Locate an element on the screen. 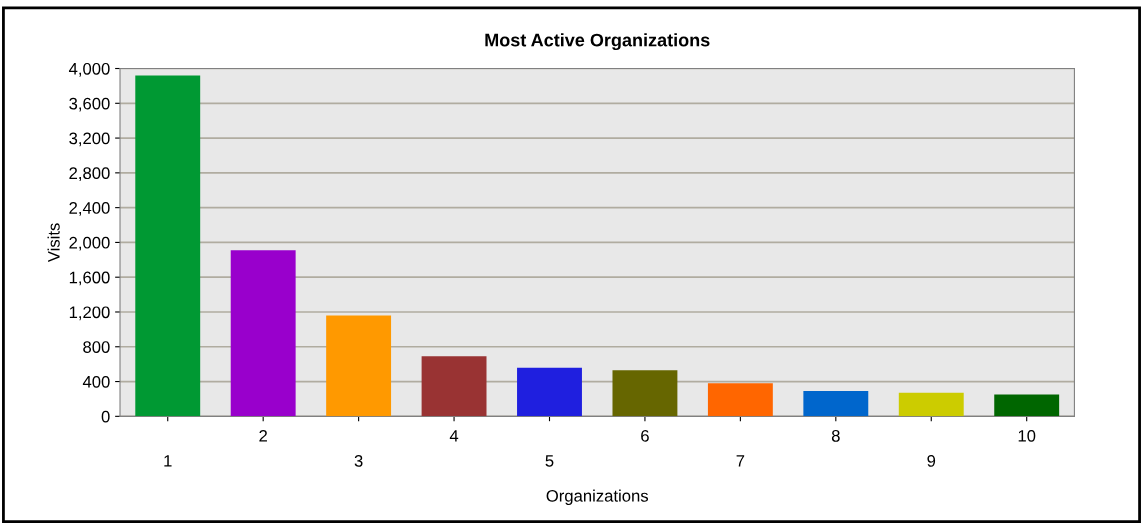 This screenshot has height=527, width=1143. x-tick-label: 1 is located at coordinates (168, 461).